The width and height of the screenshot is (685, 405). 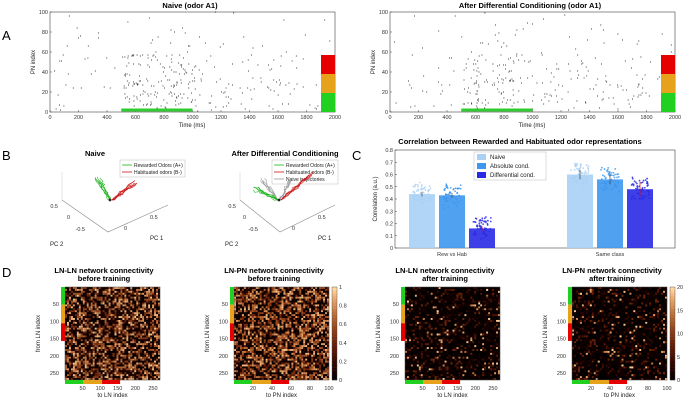 What do you see at coordinates (385, 53) in the screenshot?
I see `y-tick-label: 60` at bounding box center [385, 53].